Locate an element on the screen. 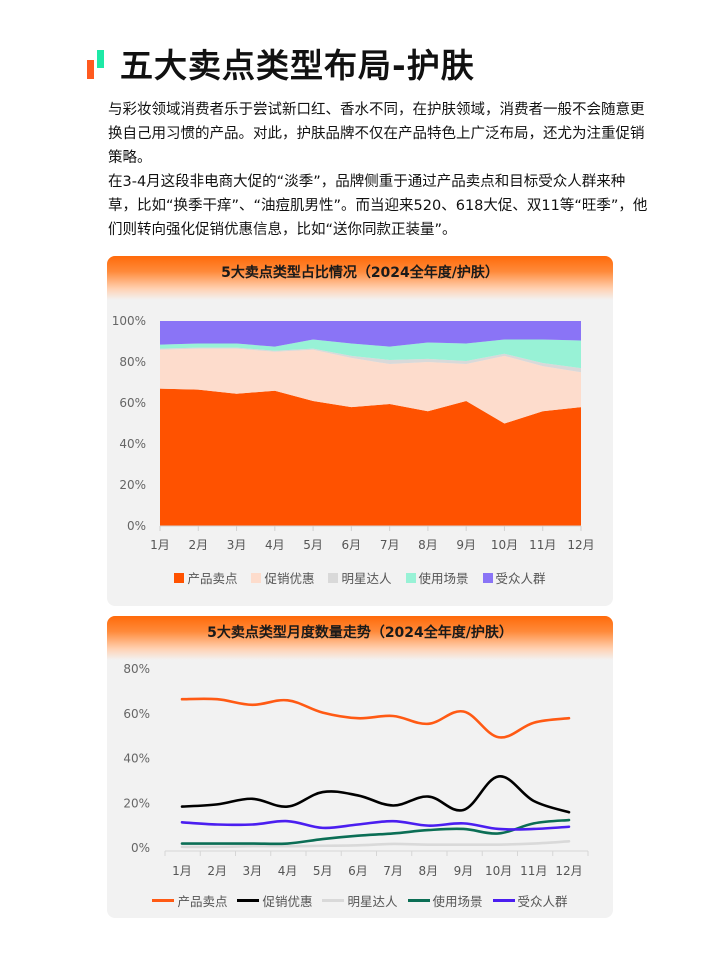 Image resolution: width=720 pixels, height=960 pixels. two-bar-accent-icon is located at coordinates (97, 63).